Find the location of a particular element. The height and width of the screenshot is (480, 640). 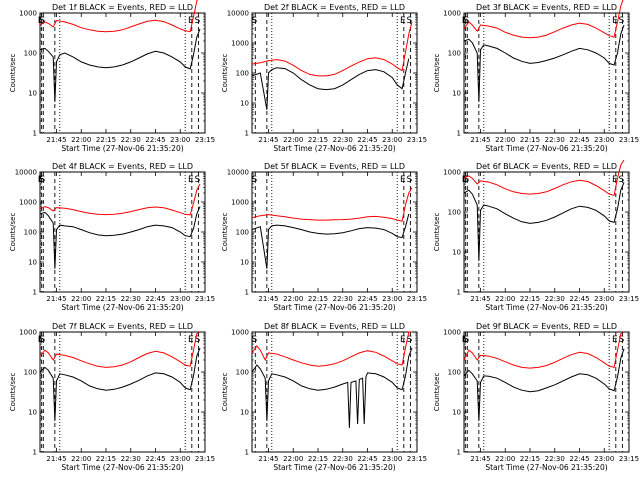

chart-title: Det 4f BLACK = Events, RED = LLD is located at coordinates (122, 166).